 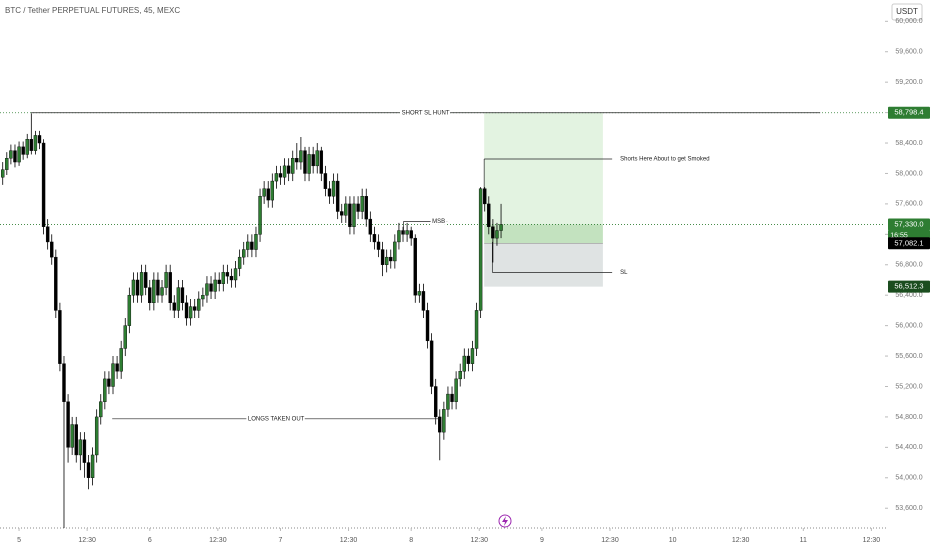 What do you see at coordinates (411, 540) in the screenshot?
I see `x-tick-label: 8` at bounding box center [411, 540].